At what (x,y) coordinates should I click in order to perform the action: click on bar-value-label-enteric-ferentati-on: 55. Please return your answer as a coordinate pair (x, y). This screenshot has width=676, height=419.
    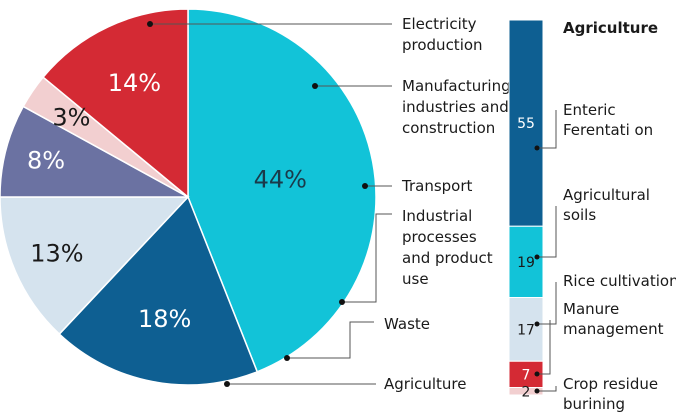
    Looking at the image, I should click on (526, 124).